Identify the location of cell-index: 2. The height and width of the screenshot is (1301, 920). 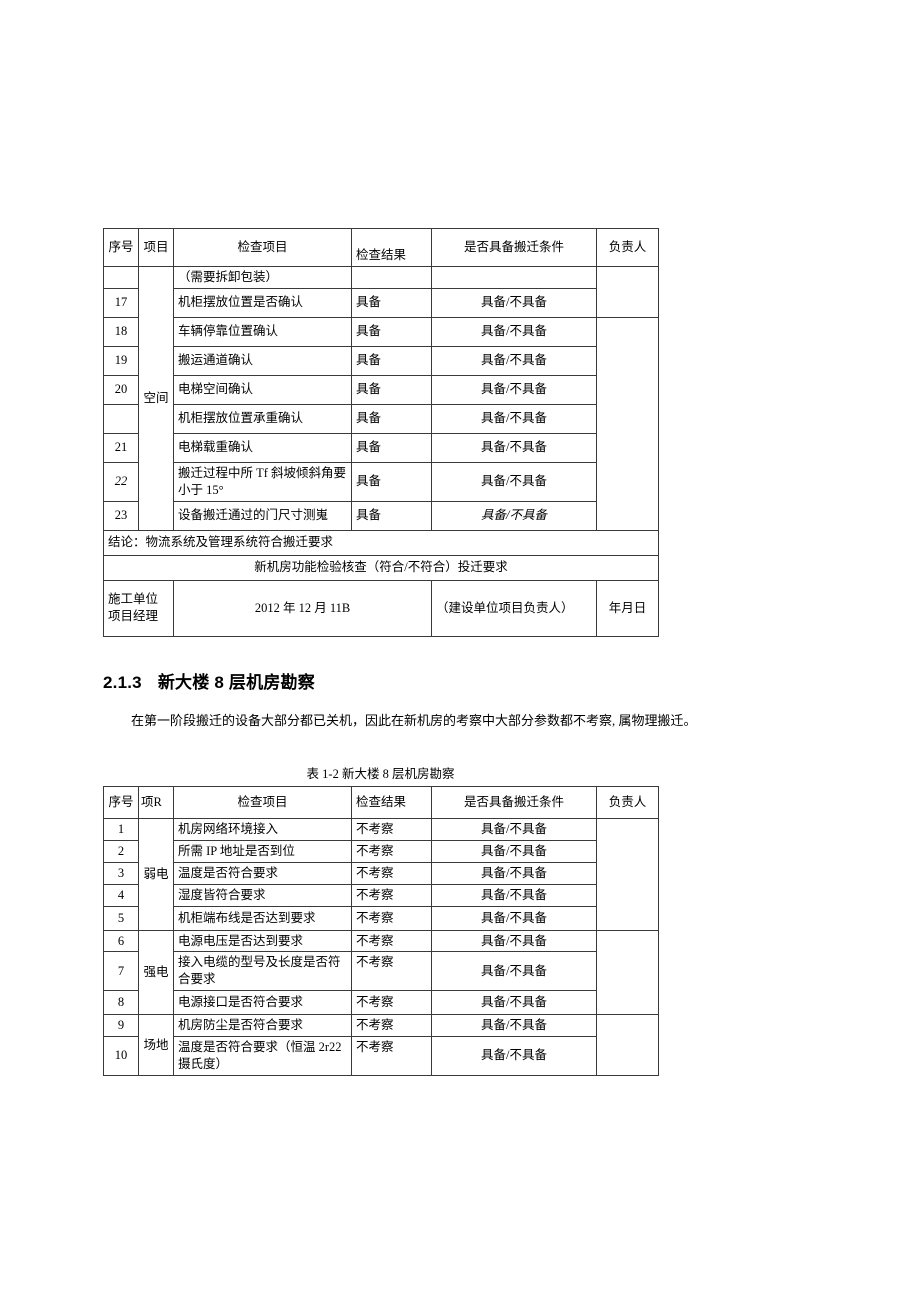
(121, 851).